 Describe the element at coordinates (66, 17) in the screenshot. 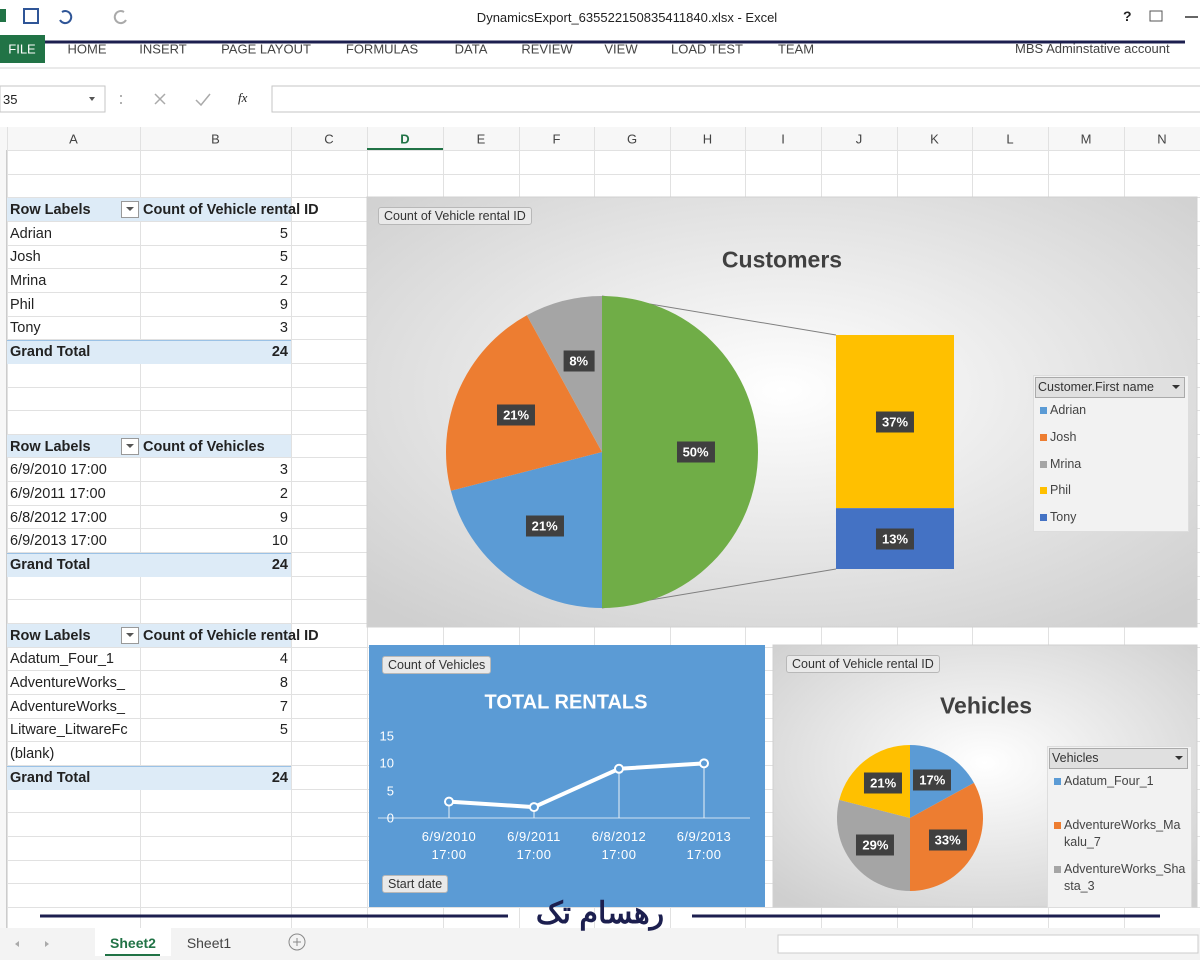

I see `undo-icon` at that location.